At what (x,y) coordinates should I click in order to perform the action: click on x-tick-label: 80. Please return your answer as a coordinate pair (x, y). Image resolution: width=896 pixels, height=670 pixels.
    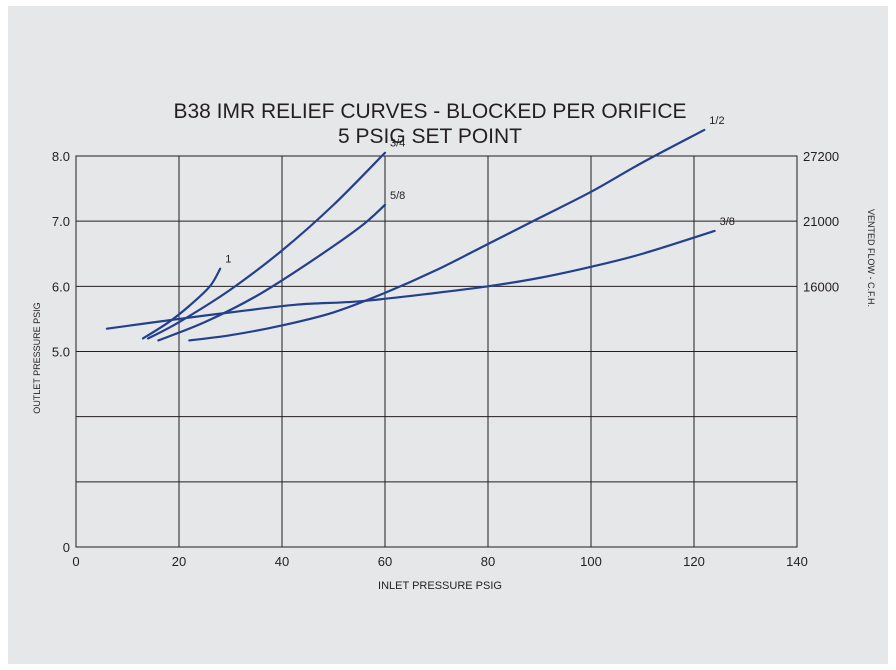
    Looking at the image, I should click on (488, 561).